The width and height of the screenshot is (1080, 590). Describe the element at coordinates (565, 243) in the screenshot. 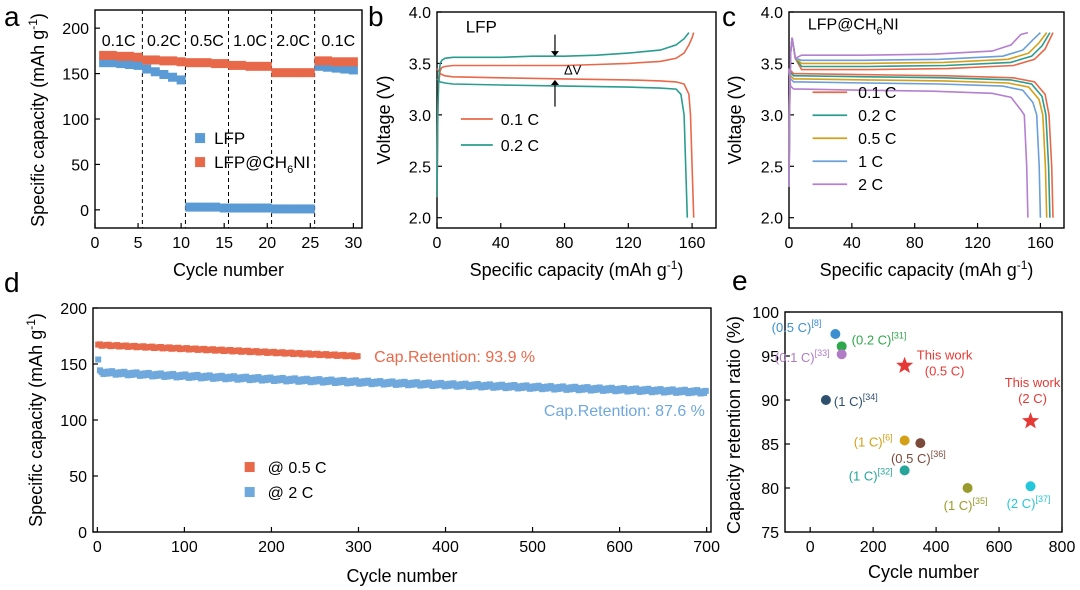

I see `x-tick-label: 80` at that location.